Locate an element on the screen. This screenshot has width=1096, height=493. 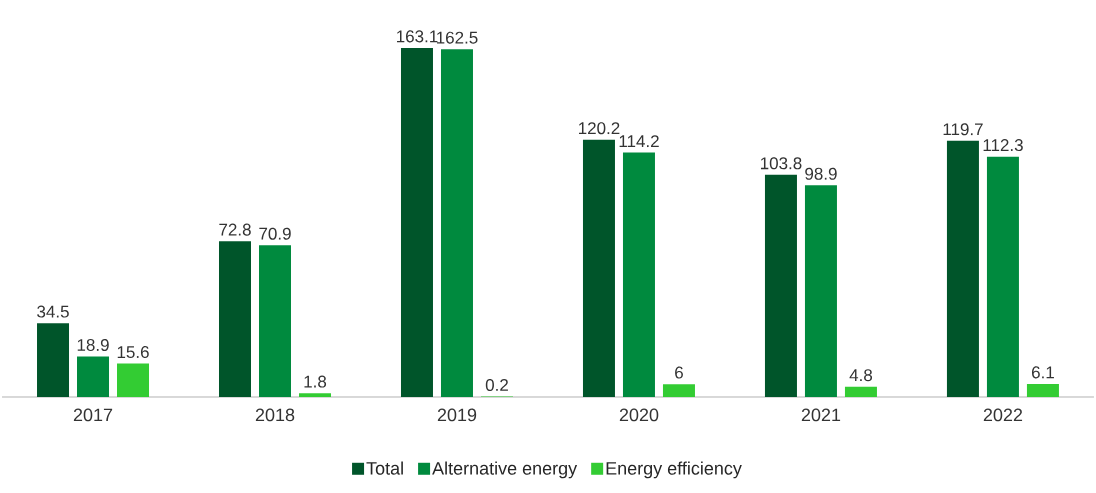
data-label: 112.3 is located at coordinates (1003, 145).